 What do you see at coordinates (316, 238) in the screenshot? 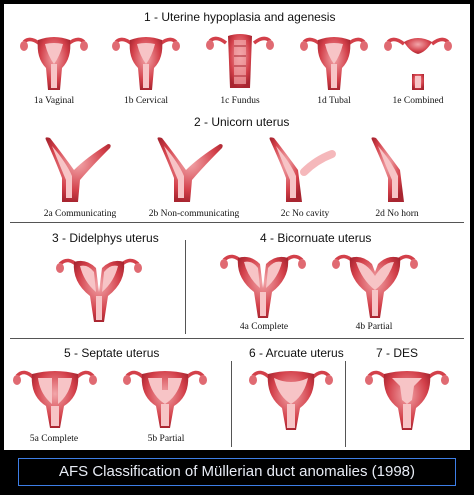
I see `section-4-title: 4 - Bicornuate uterus` at bounding box center [316, 238].